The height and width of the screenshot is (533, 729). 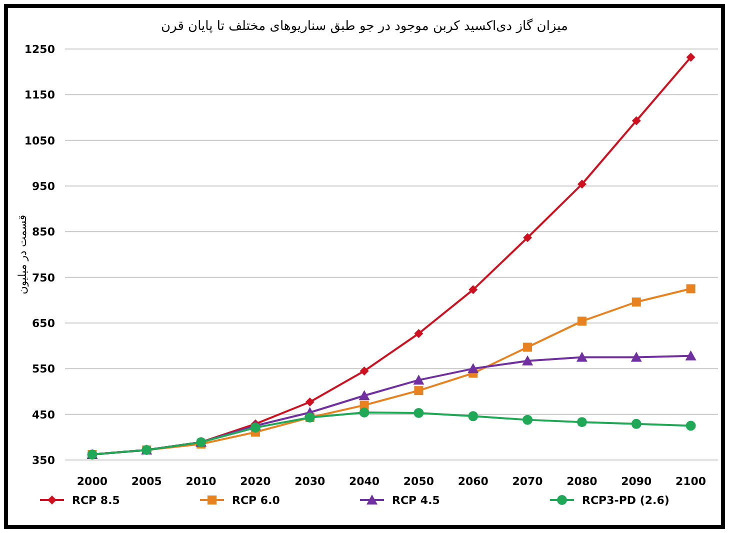 What do you see at coordinates (636, 481) in the screenshot?
I see `x-tick-label: 2090` at bounding box center [636, 481].